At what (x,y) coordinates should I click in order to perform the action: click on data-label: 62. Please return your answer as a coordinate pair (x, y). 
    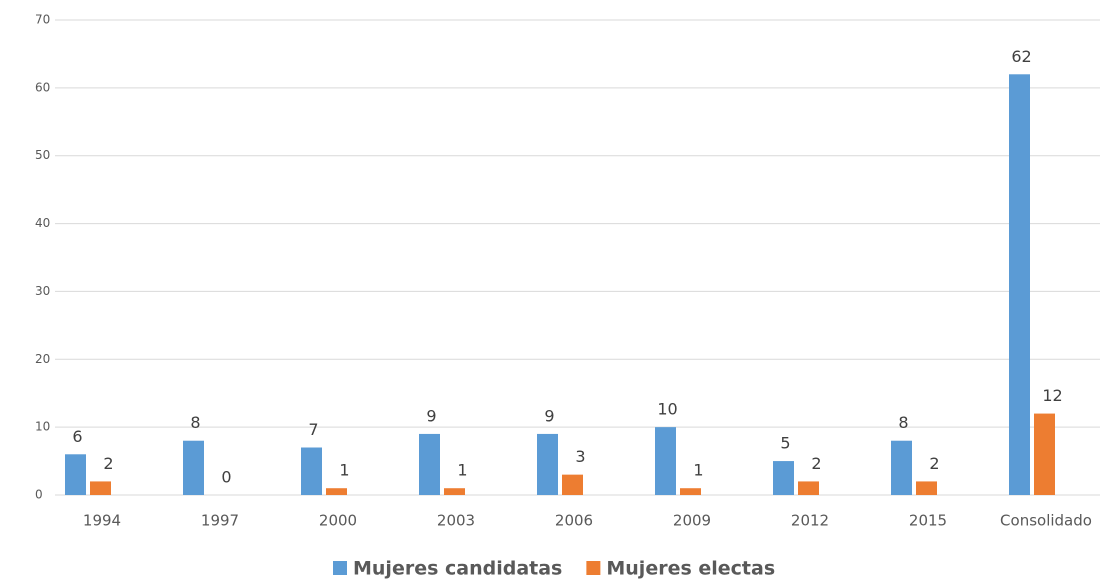
    Looking at the image, I should click on (1021, 56).